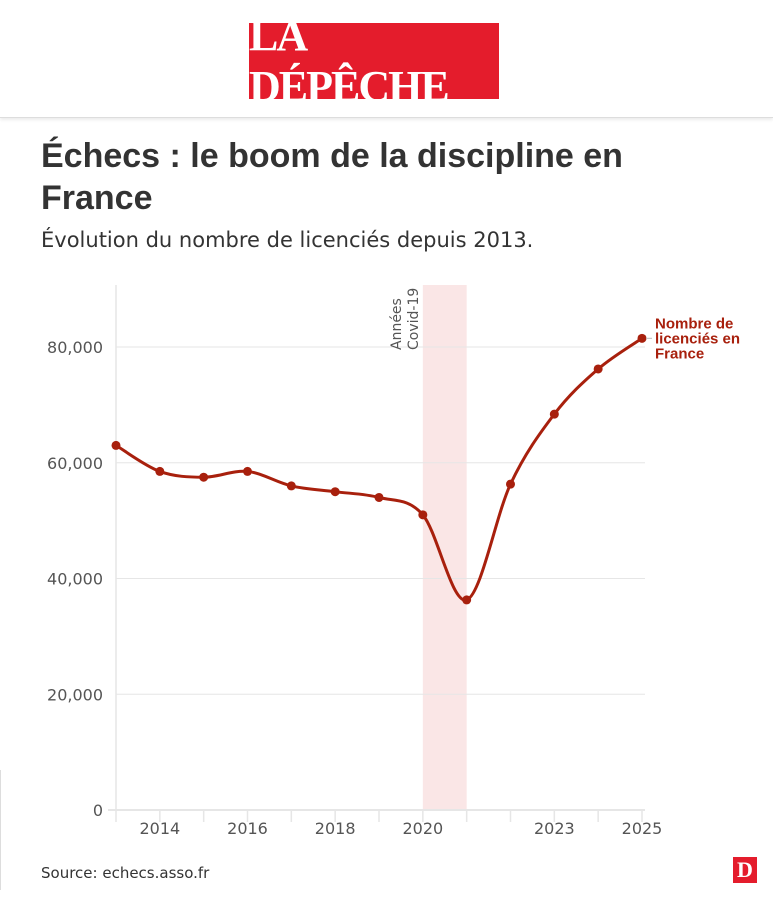 The width and height of the screenshot is (773, 917). What do you see at coordinates (125, 873) in the screenshot?
I see `source-note: Source: echecs.asso.fr` at bounding box center [125, 873].